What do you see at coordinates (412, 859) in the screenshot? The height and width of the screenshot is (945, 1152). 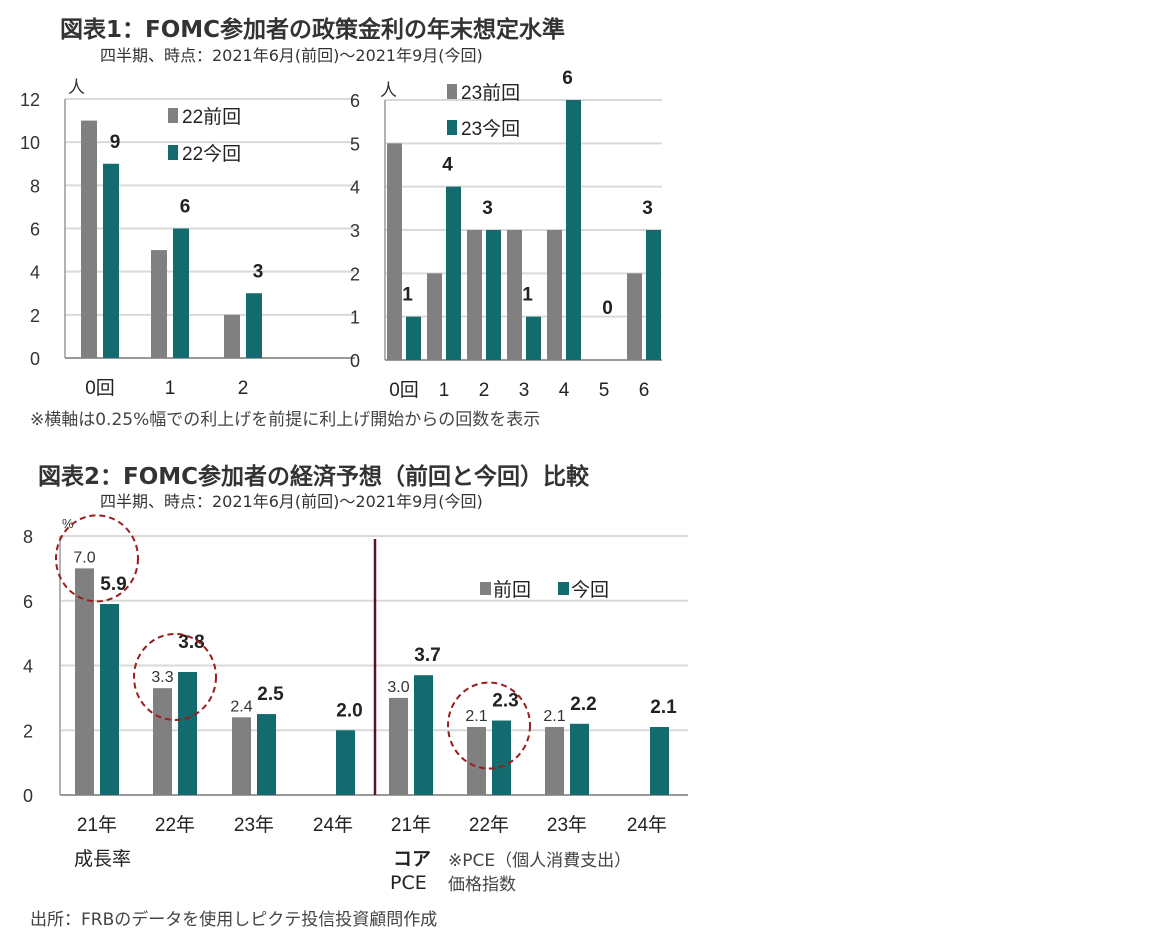 I see `group-label-core: コア` at bounding box center [412, 859].